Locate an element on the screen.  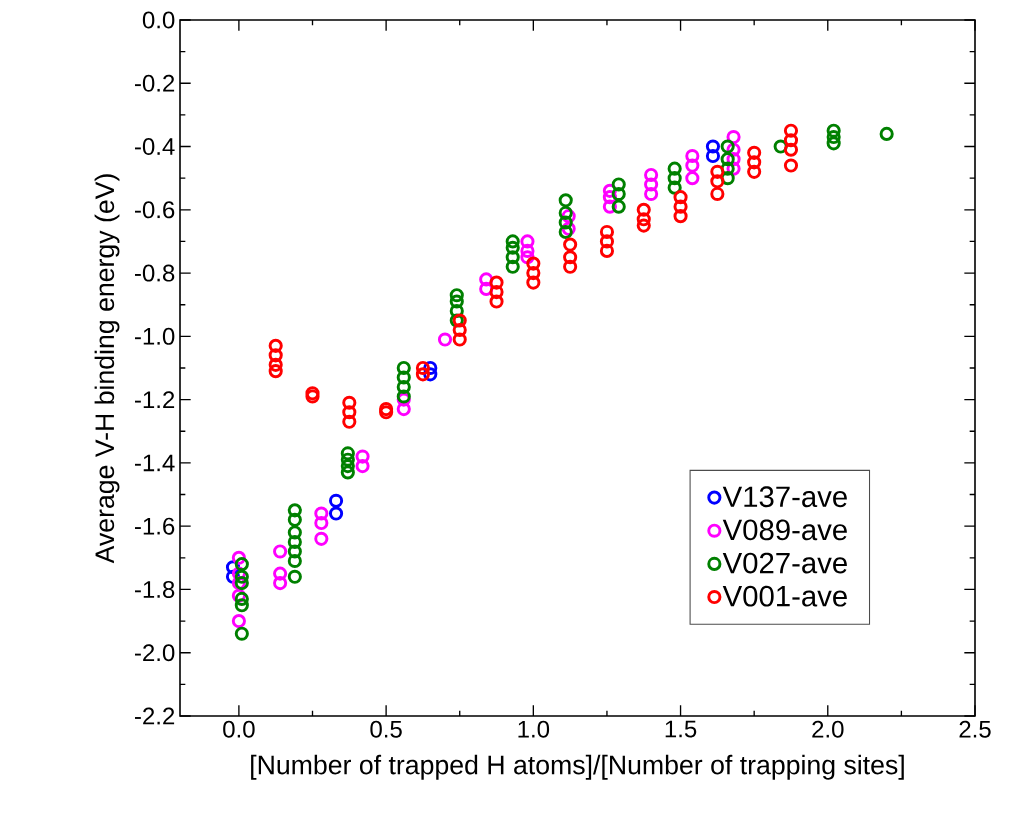
y-tick-label: -2.2 is located at coordinates (155, 716).